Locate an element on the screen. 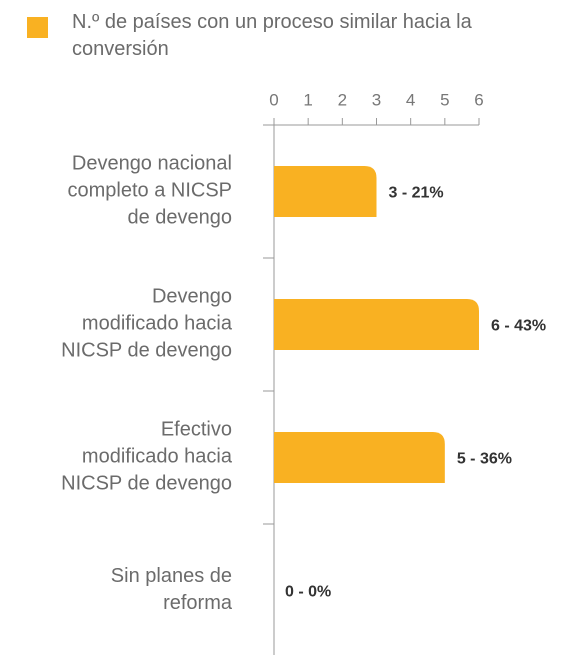  x-tick-label: 0 is located at coordinates (273, 99).